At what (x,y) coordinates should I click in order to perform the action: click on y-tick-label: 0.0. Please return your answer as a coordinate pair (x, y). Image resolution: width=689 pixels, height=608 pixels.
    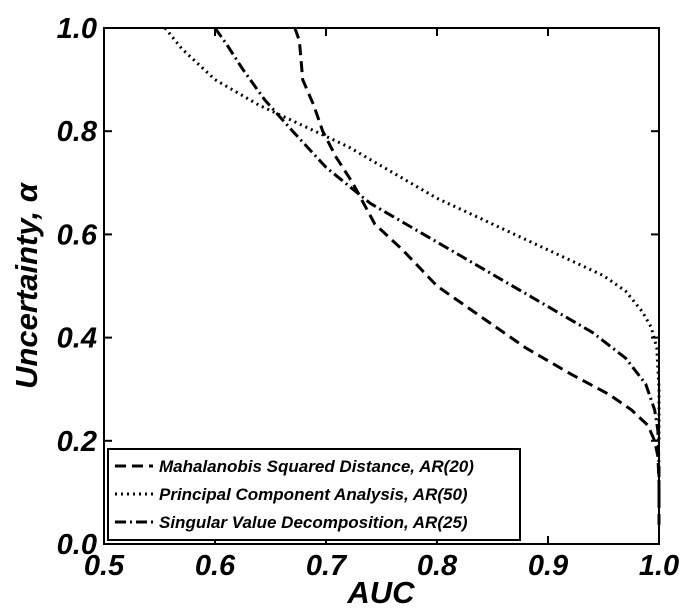
    Looking at the image, I should click on (77, 545).